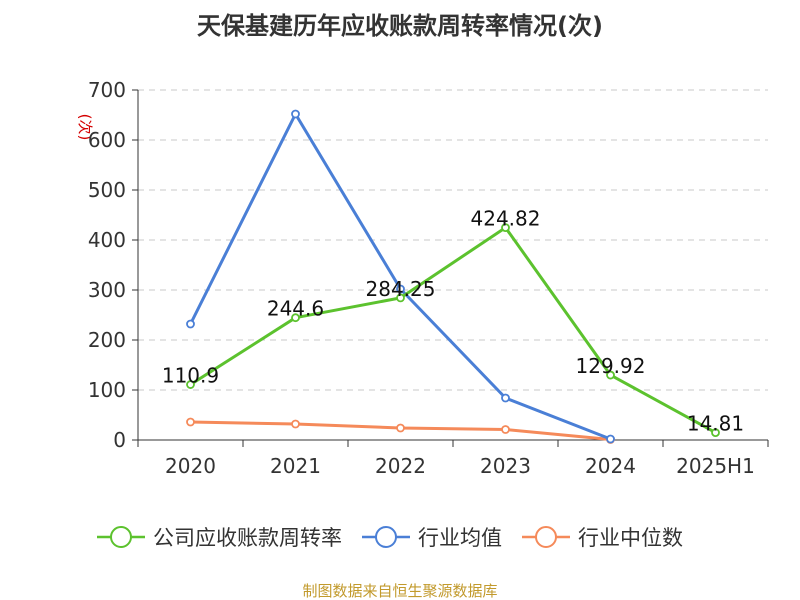  I want to click on y-tick-label: 200, so click(107, 340).